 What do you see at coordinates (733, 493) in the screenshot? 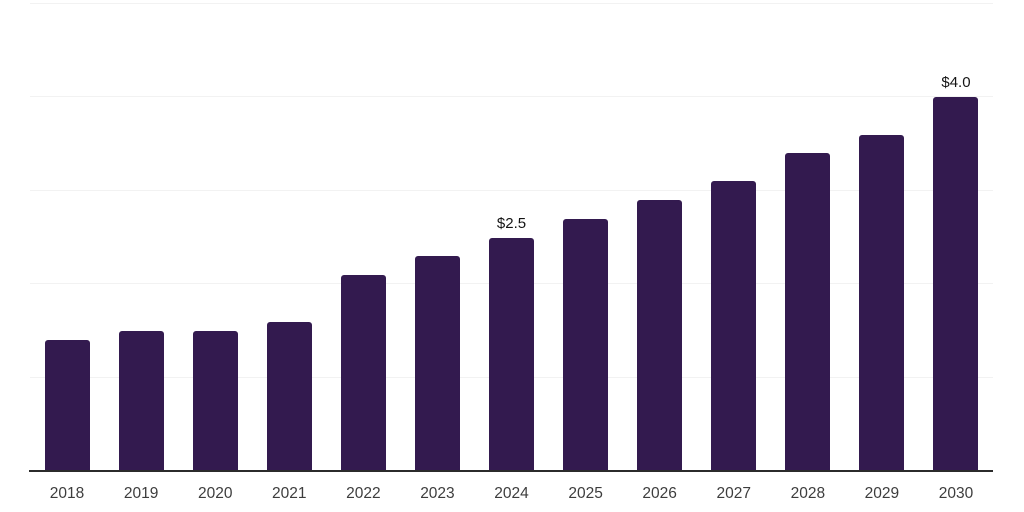
I see `x-tick-label-2027: 2027` at bounding box center [733, 493].